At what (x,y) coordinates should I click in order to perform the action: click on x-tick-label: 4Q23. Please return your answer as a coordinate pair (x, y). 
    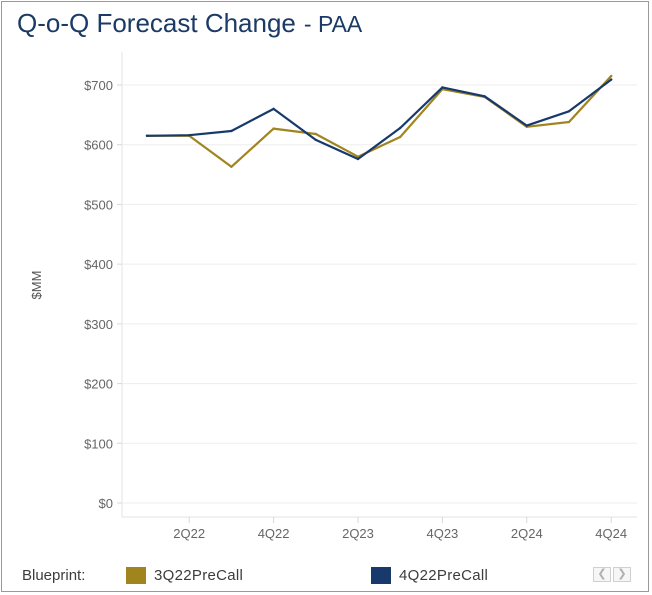
    Looking at the image, I should click on (442, 533).